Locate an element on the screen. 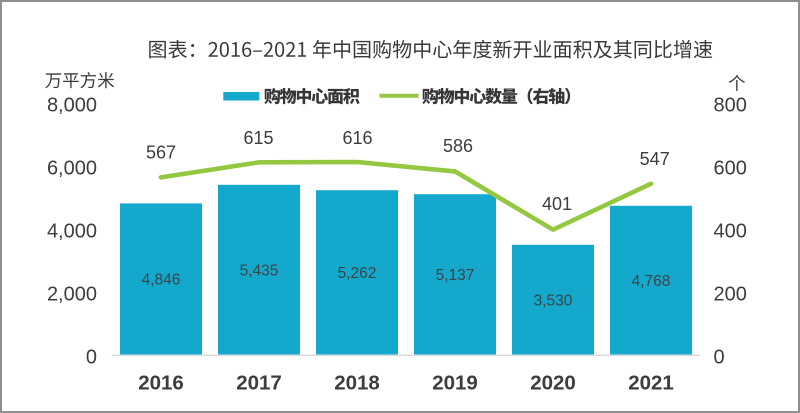  svg-text: 4,846 is located at coordinates (161, 280).